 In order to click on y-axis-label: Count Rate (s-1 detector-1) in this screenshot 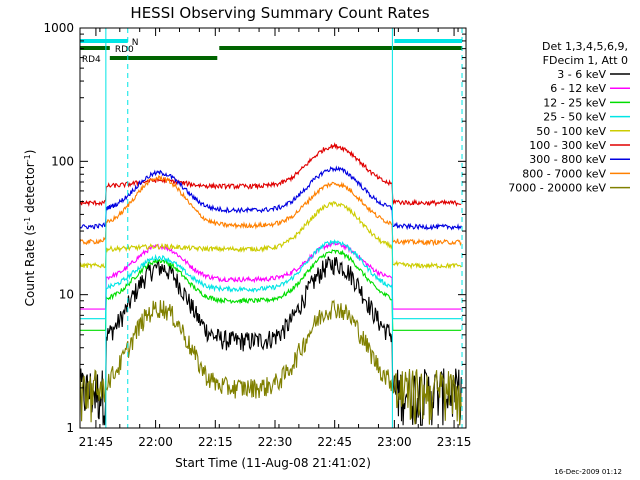, I will do `click(30, 228)`.